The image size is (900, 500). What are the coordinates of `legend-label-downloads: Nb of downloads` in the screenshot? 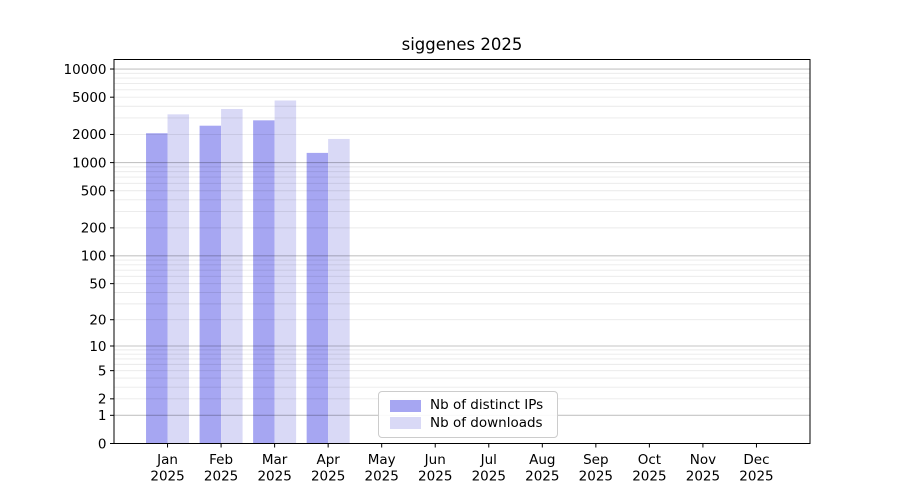 It's located at (486, 422).